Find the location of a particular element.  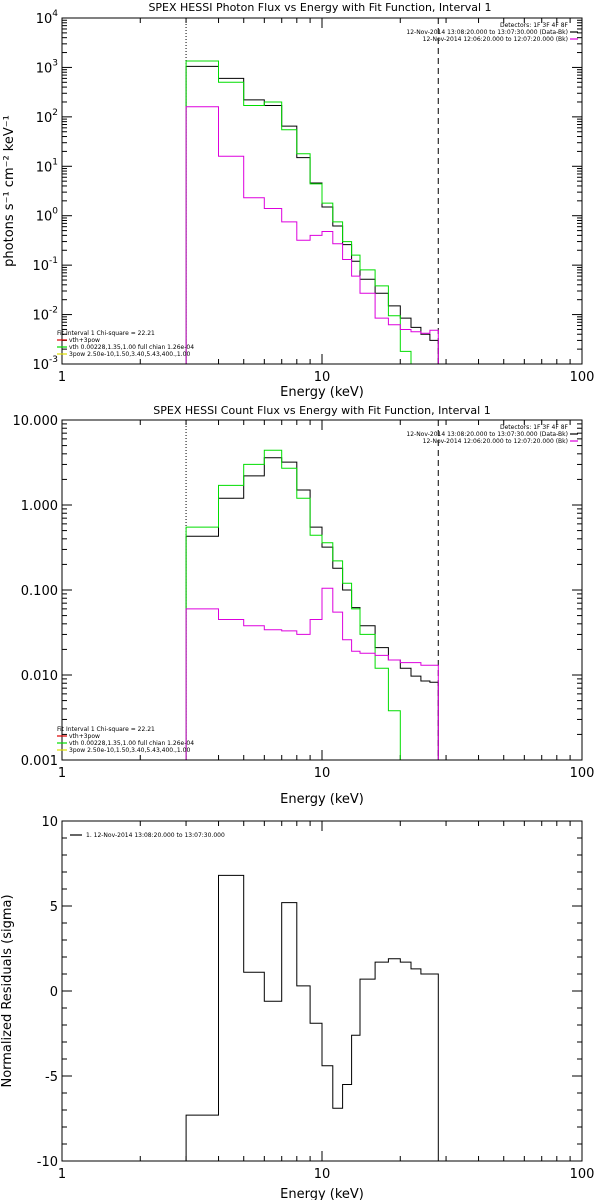

count-x-tick-label: 100 is located at coordinates (582, 773).